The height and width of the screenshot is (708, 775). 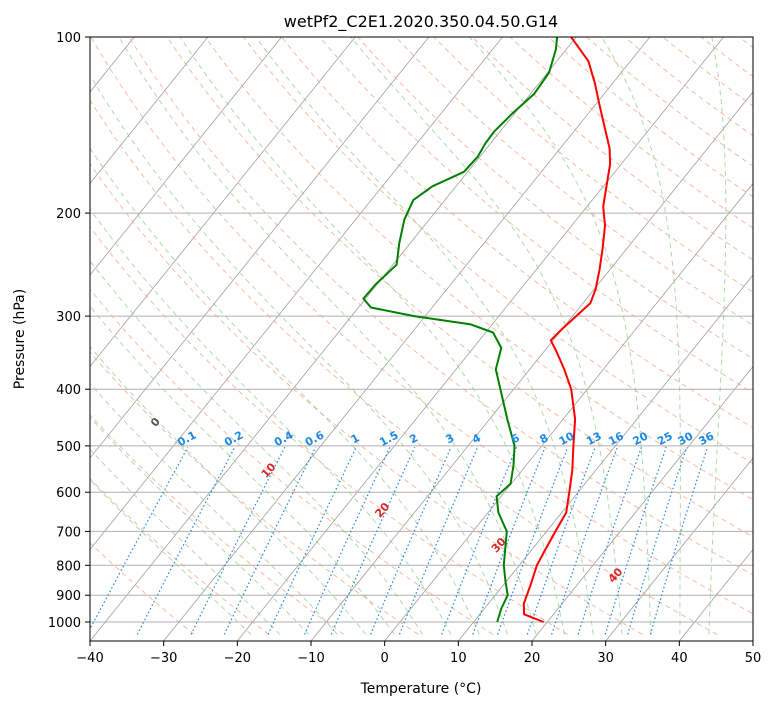 I want to click on y-tick-label: 1000, so click(x=64, y=623).